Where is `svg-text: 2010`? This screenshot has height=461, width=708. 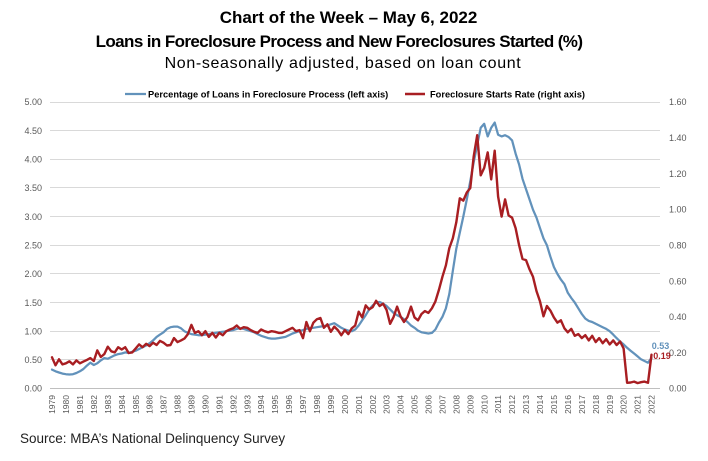
svg-text: 2010 is located at coordinates (484, 404).